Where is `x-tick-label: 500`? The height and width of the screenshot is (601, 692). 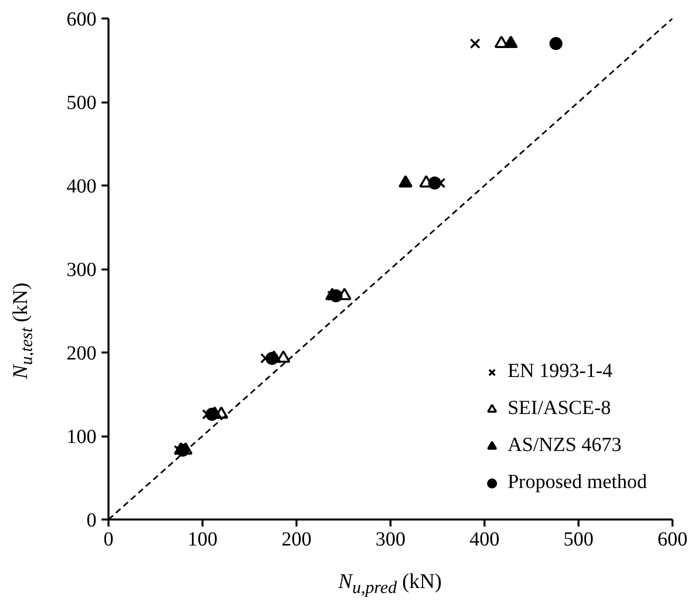 x-tick-label: 500 is located at coordinates (579, 539).